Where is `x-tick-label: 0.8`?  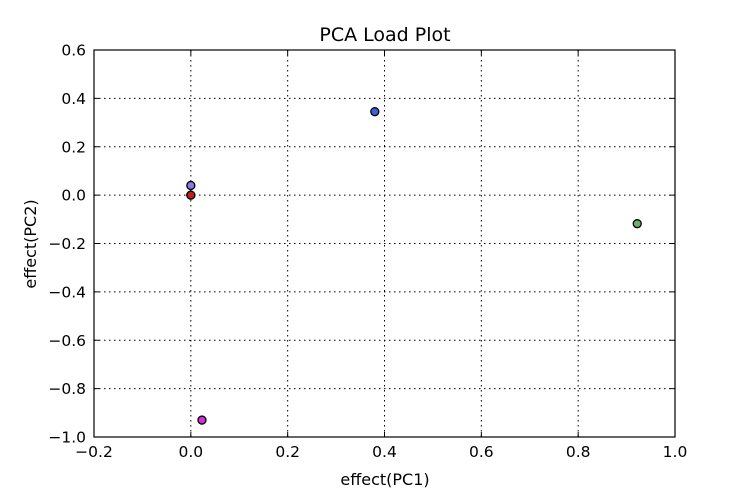
x-tick-label: 0.8 is located at coordinates (578, 452).